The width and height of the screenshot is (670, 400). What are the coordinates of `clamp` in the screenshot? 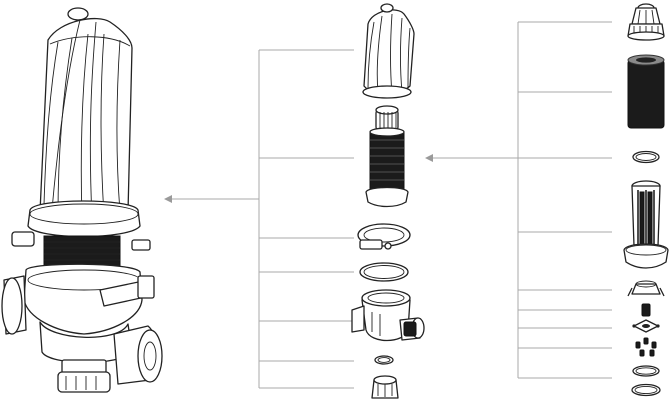 It's located at (384, 236).